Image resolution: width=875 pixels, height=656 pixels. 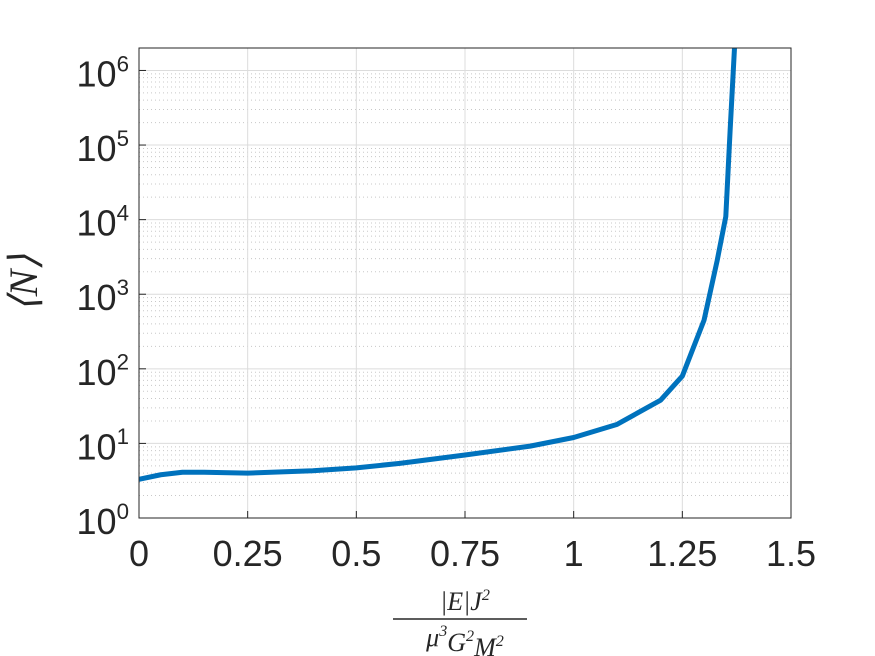 I want to click on y-tick-label: 100​, so click(x=103, y=520).